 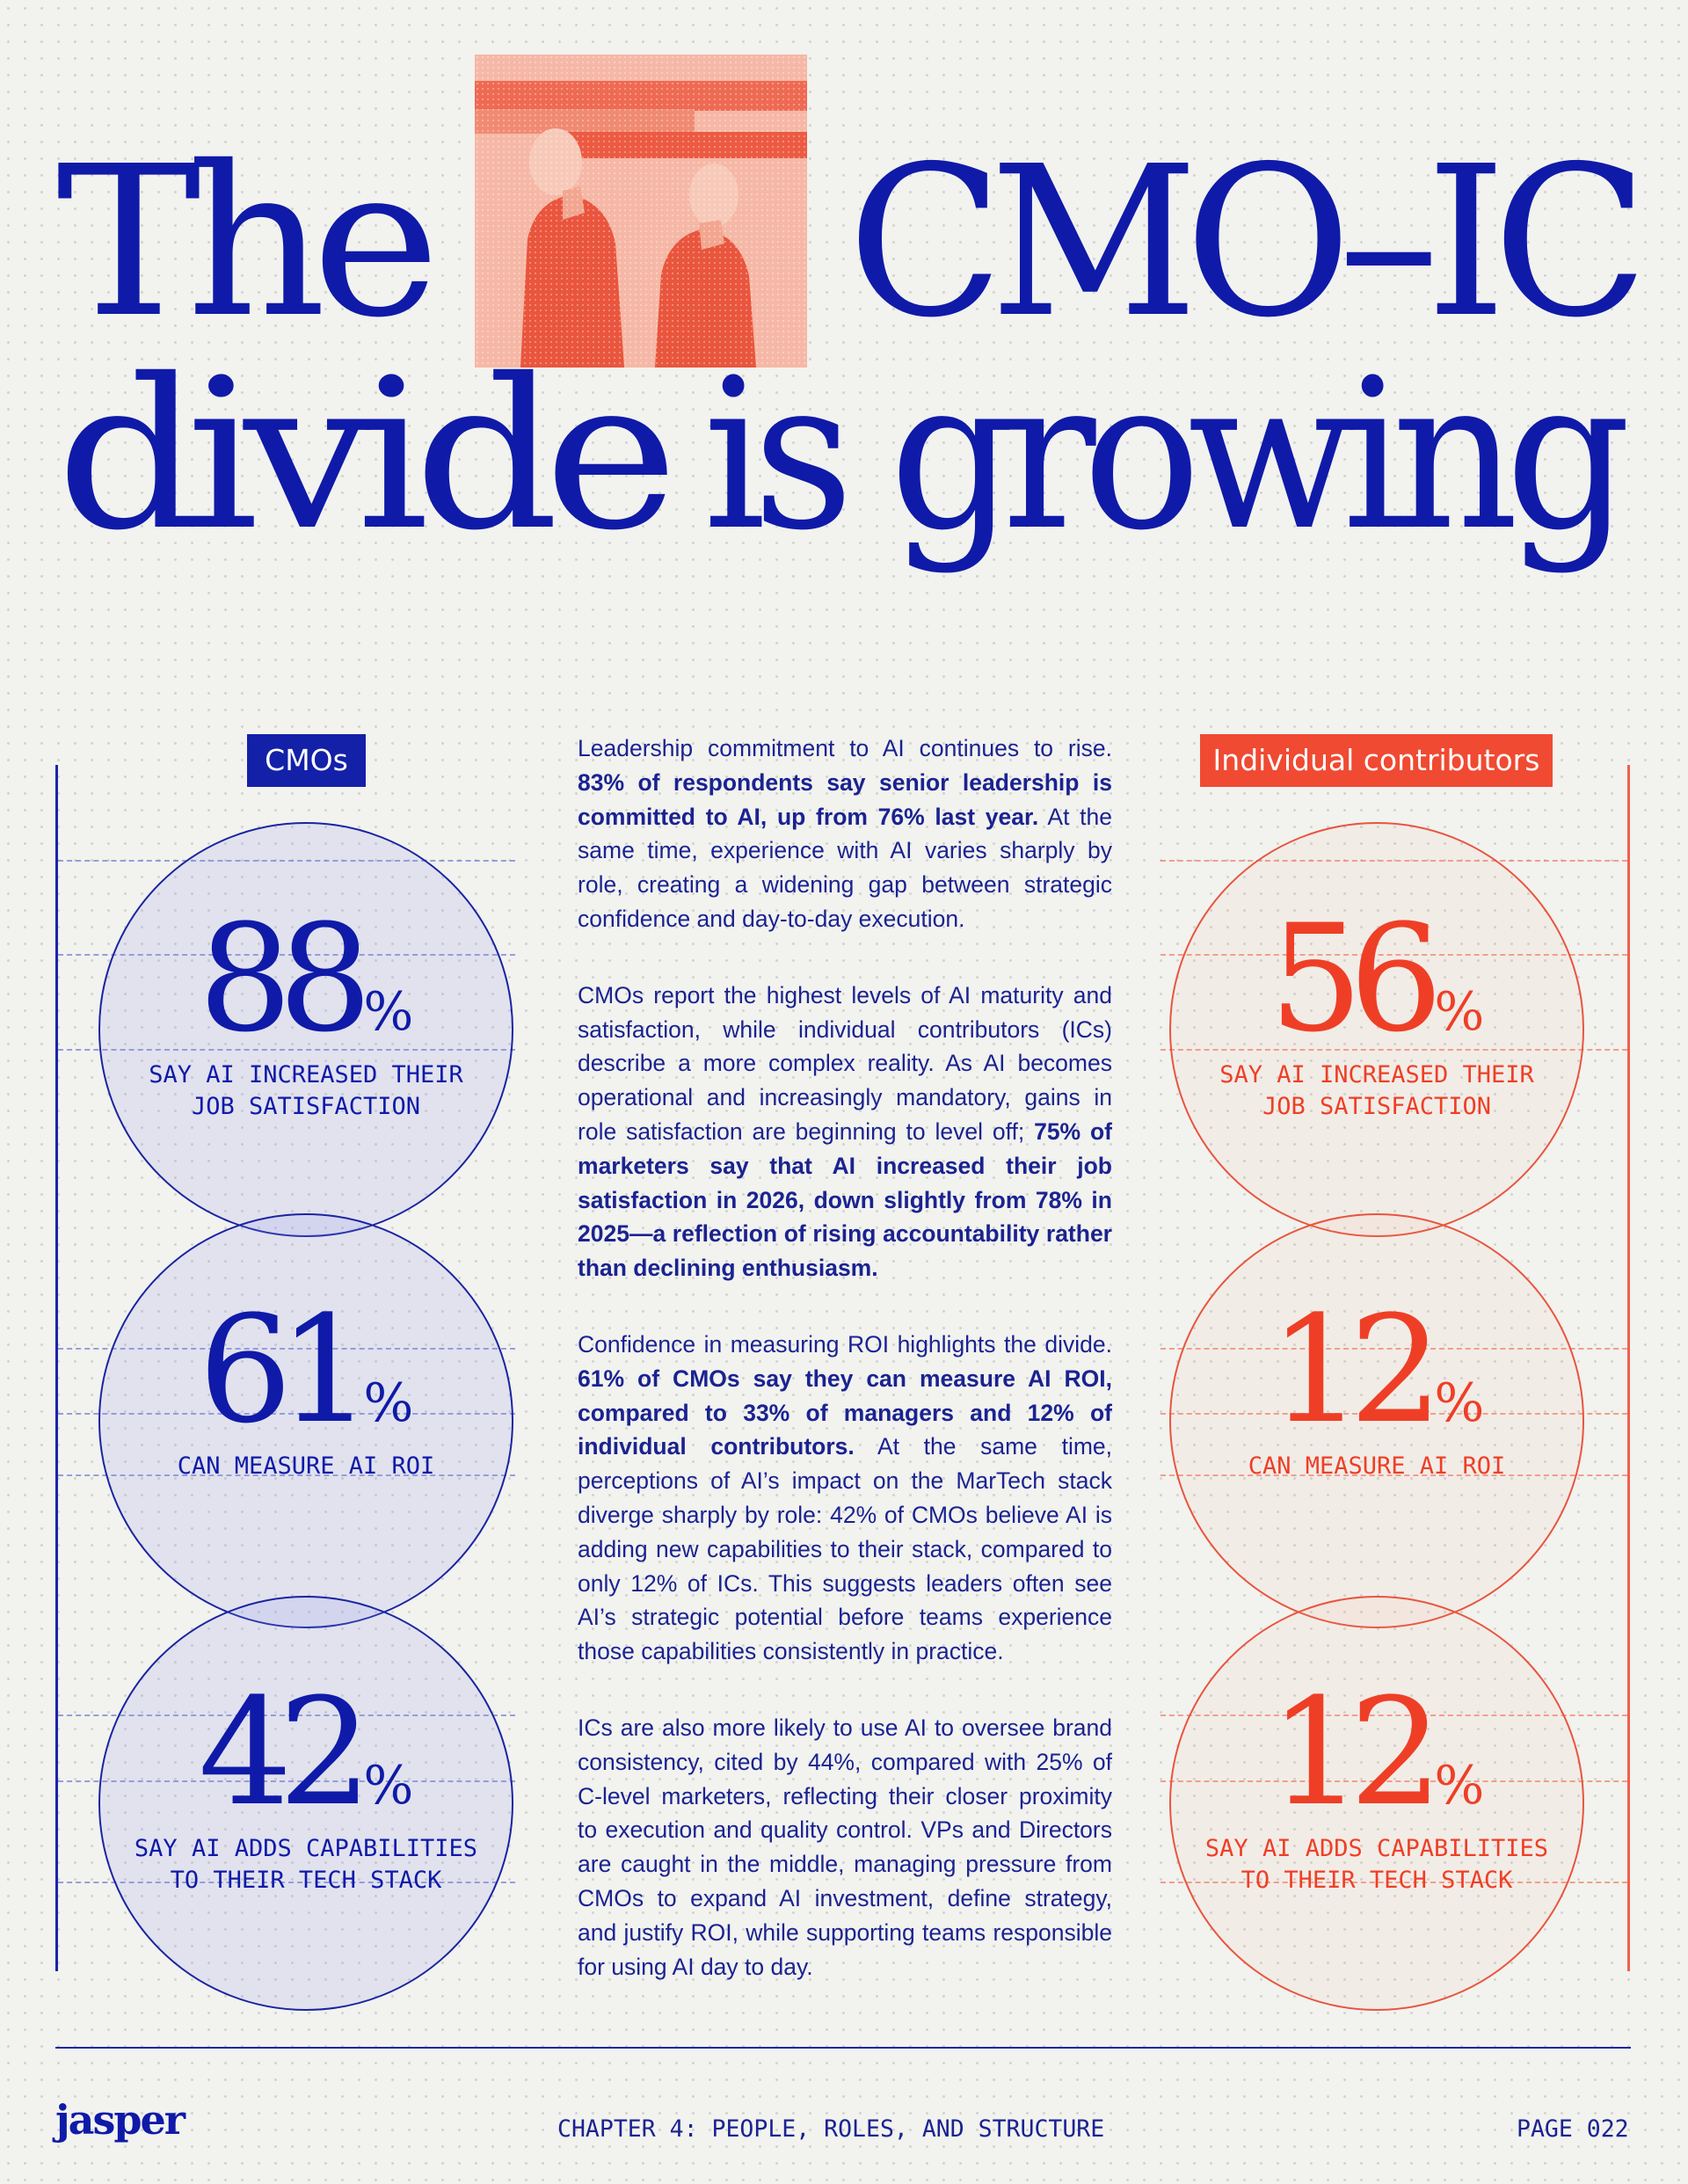 I want to click on title-word-the: The, so click(x=248, y=242).